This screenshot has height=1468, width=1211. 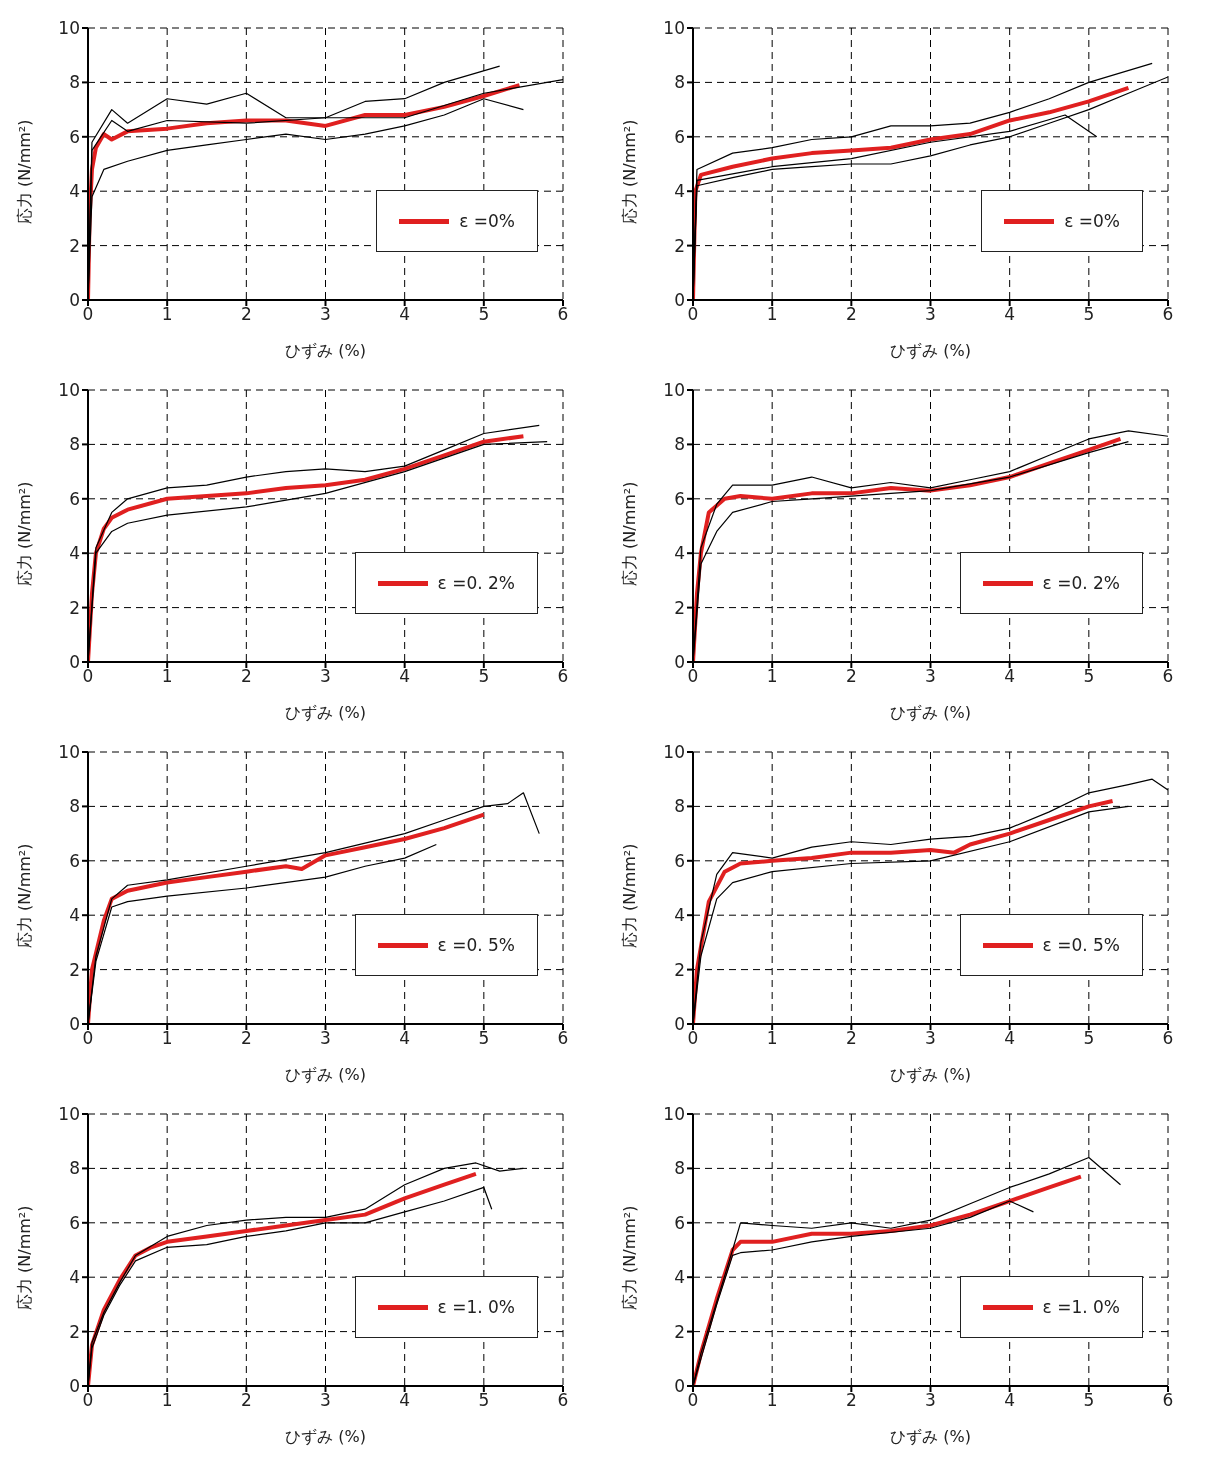 I want to click on legend-label: ε =0. 2%, so click(x=476, y=583).